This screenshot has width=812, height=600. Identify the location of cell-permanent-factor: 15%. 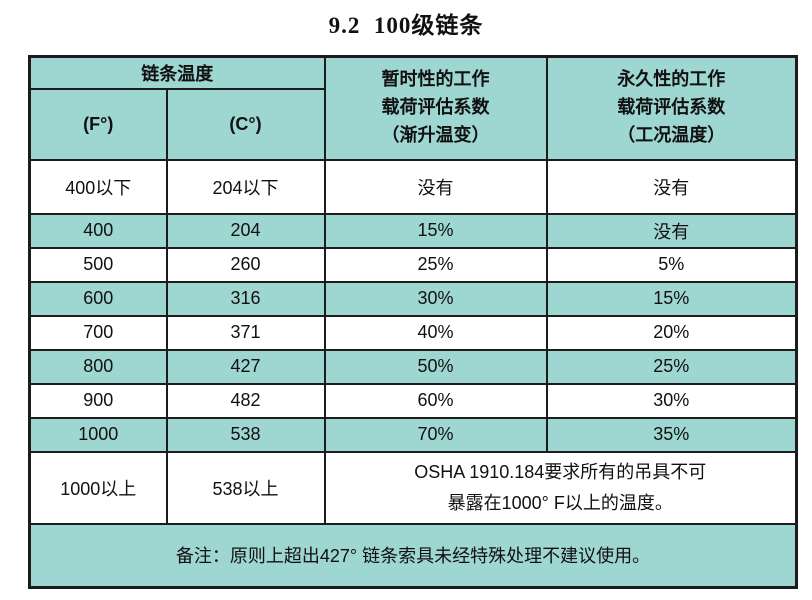
(671, 298).